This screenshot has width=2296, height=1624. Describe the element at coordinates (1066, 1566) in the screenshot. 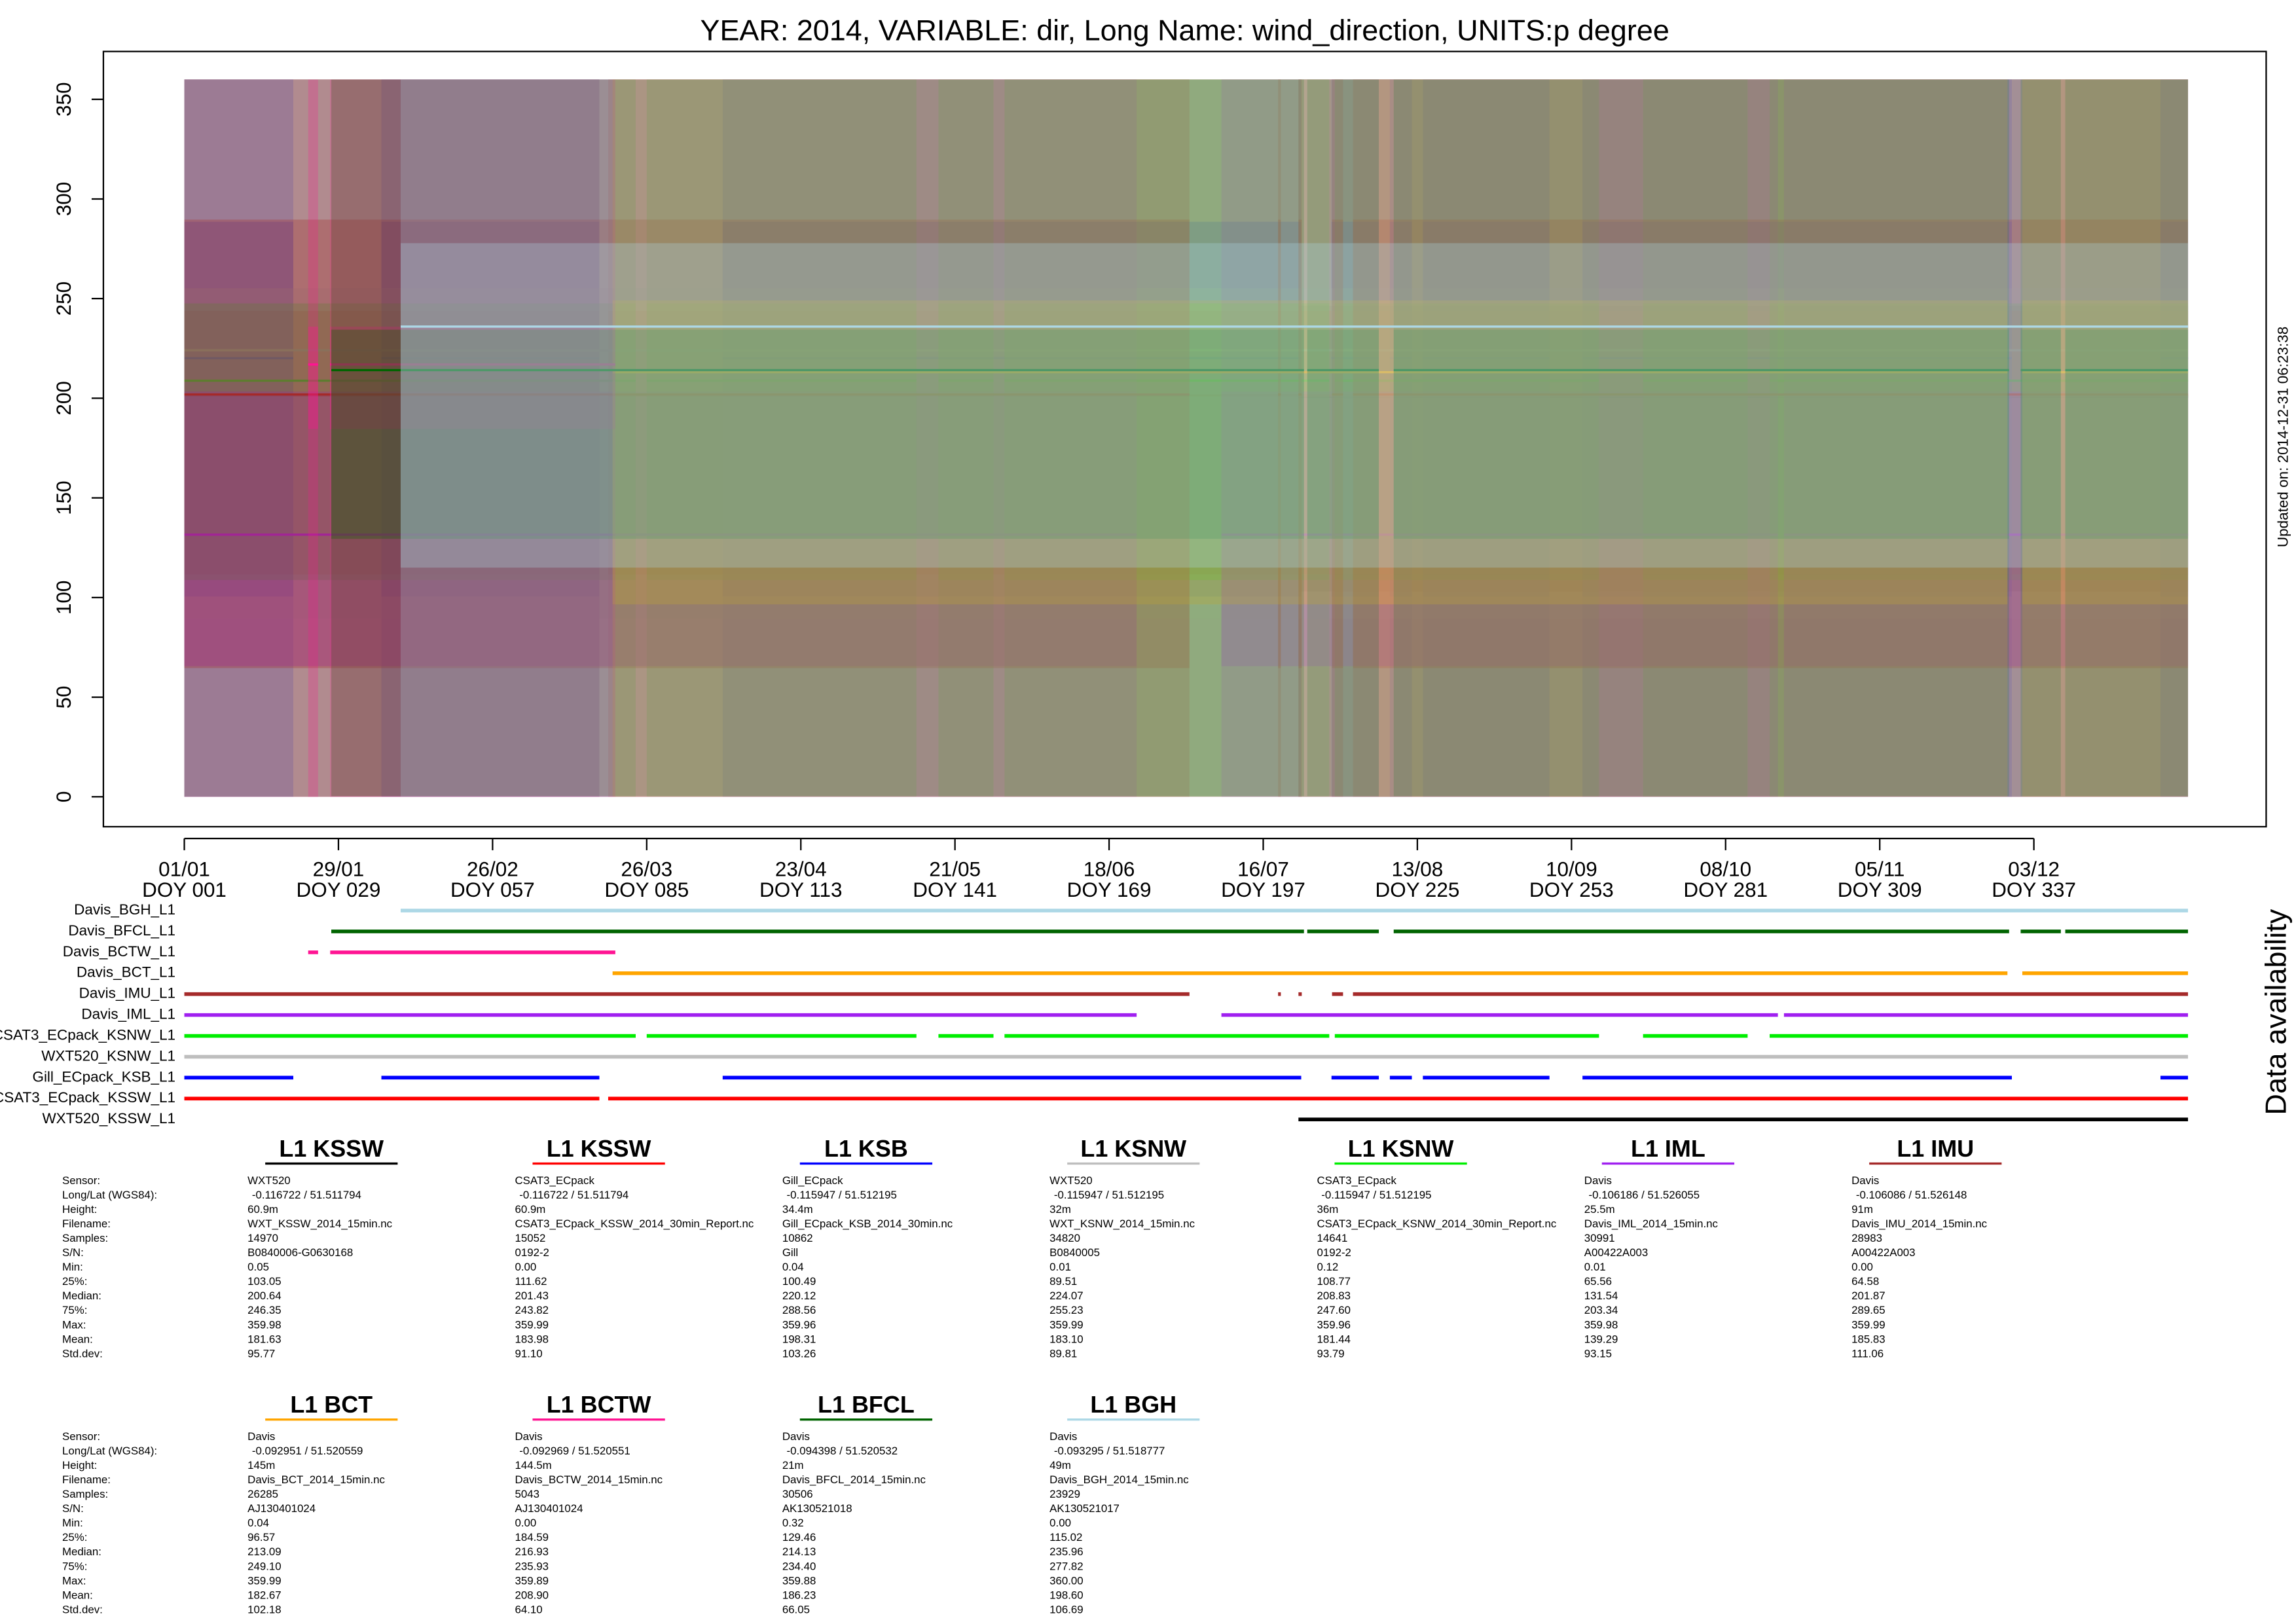

I see `sensor-value: 277.82` at that location.